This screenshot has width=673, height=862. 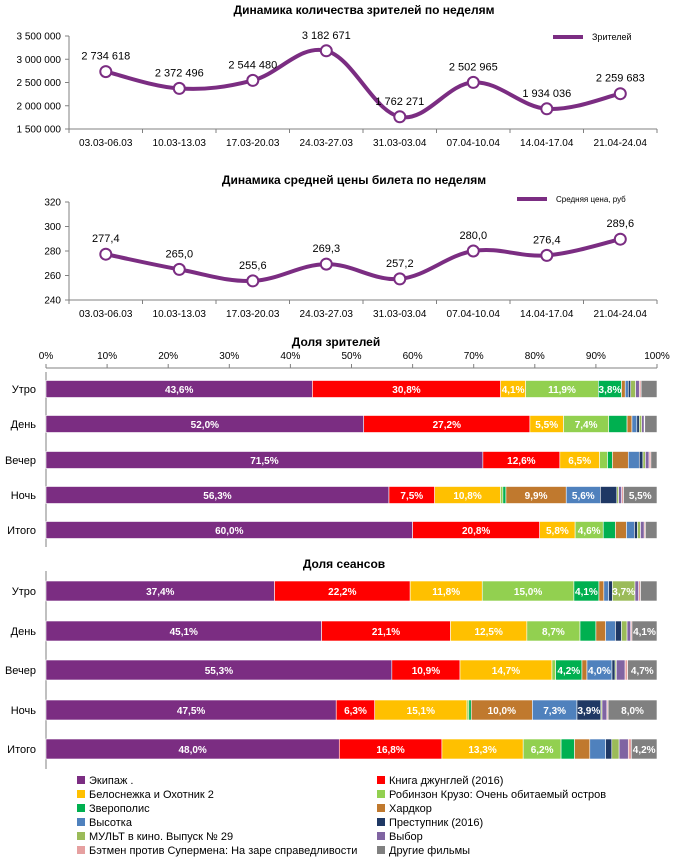 What do you see at coordinates (473, 67) in the screenshot?
I see `data-label: 2 502 965` at bounding box center [473, 67].